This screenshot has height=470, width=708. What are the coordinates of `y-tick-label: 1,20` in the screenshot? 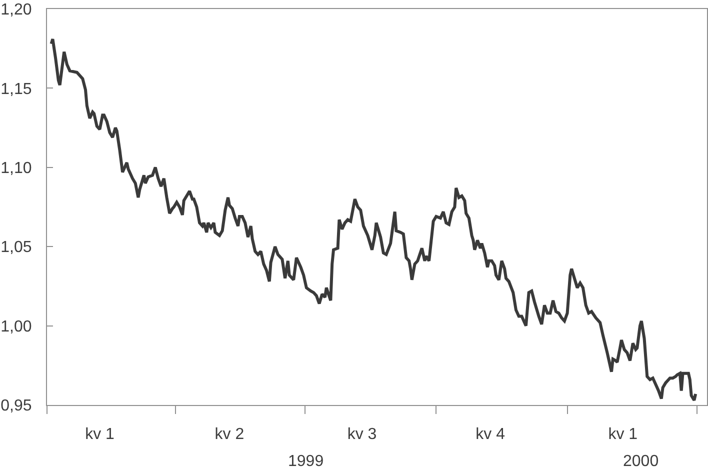 It's located at (16, 10).